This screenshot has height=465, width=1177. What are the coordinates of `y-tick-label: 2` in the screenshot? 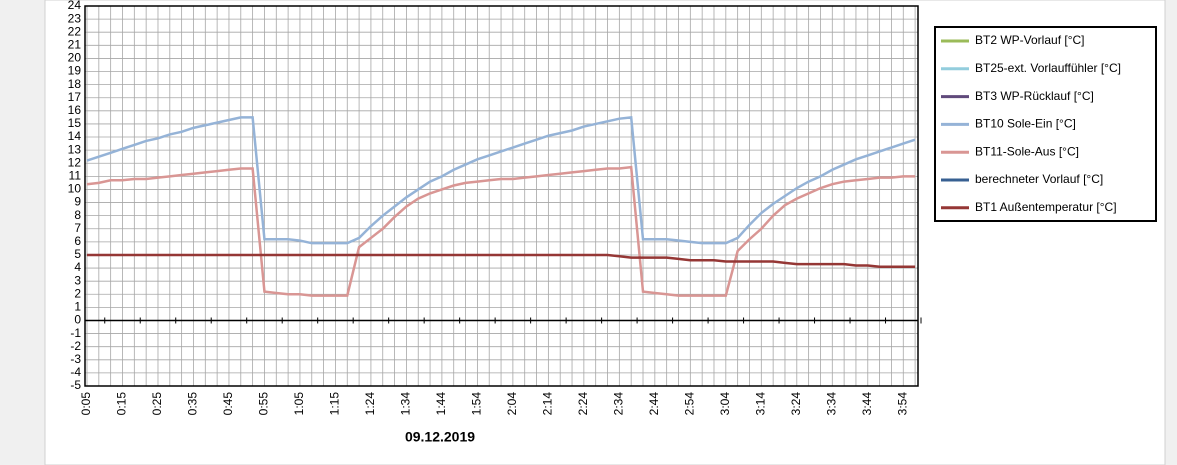 It's located at (77, 293).